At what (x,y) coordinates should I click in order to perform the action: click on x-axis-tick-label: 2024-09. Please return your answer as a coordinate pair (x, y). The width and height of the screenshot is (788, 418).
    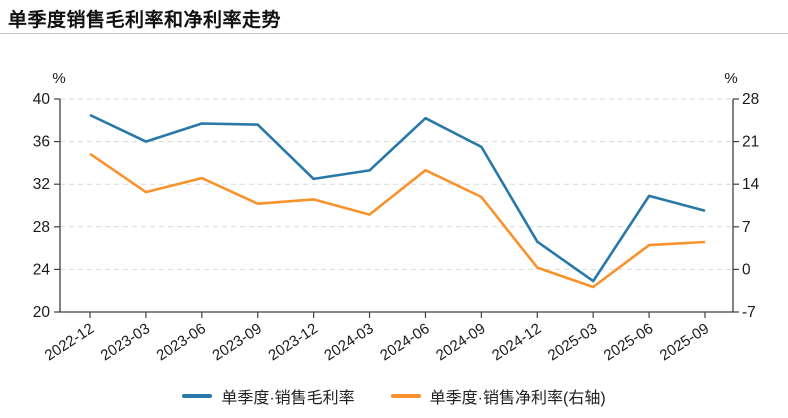
    Looking at the image, I should click on (460, 342).